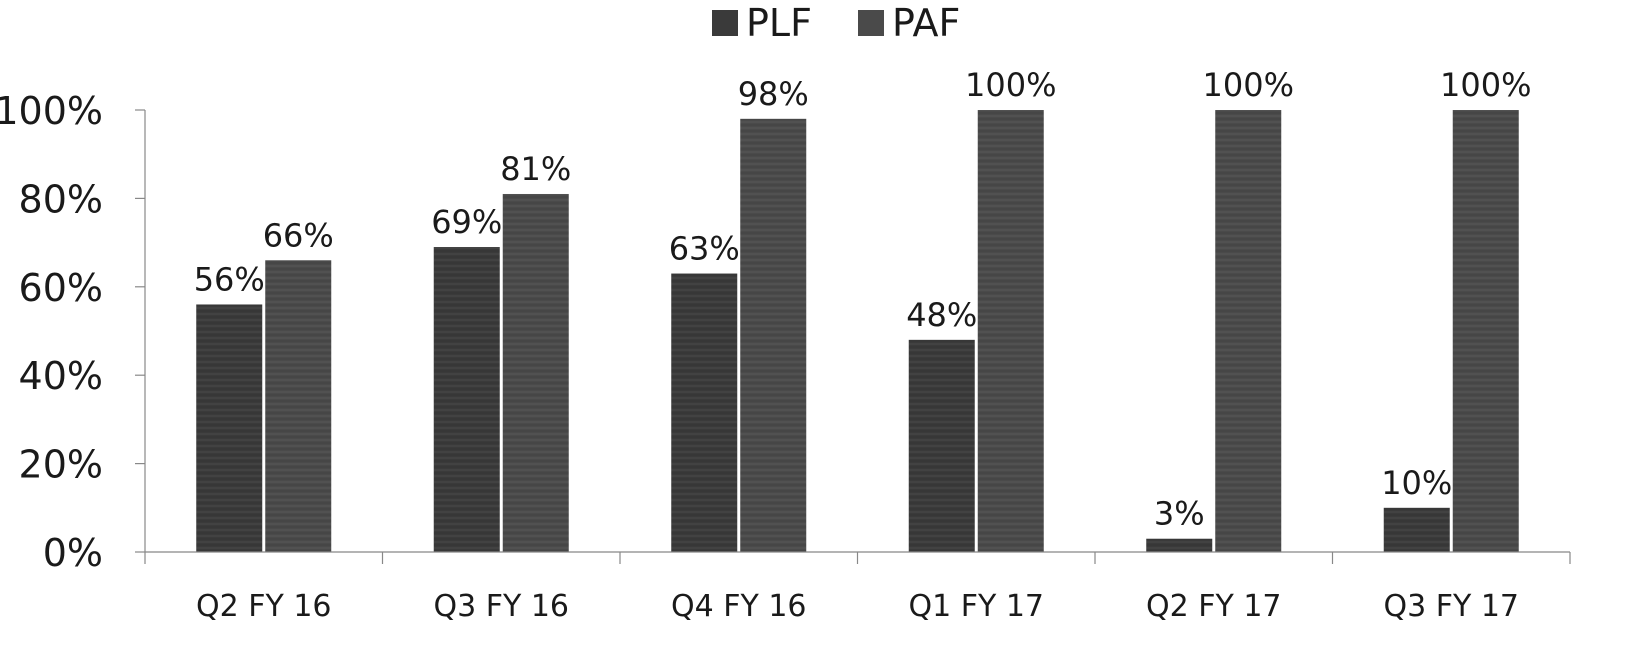  What do you see at coordinates (61, 465) in the screenshot?
I see `y-tick-label: 20%` at bounding box center [61, 465].